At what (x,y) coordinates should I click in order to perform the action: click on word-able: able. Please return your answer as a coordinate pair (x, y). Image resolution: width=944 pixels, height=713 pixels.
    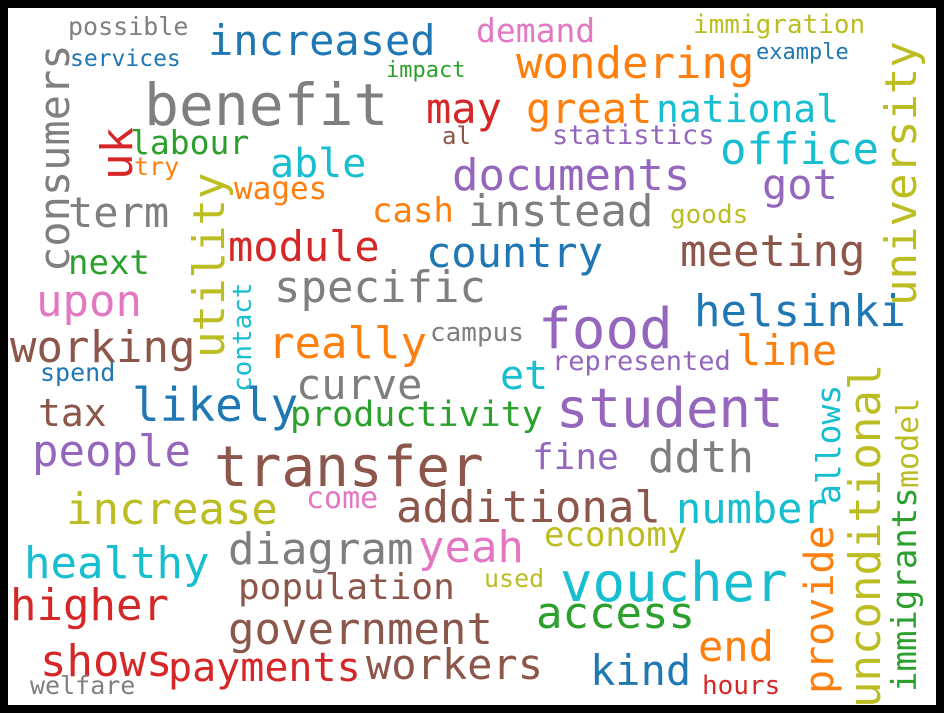
    Looking at the image, I should click on (318, 164).